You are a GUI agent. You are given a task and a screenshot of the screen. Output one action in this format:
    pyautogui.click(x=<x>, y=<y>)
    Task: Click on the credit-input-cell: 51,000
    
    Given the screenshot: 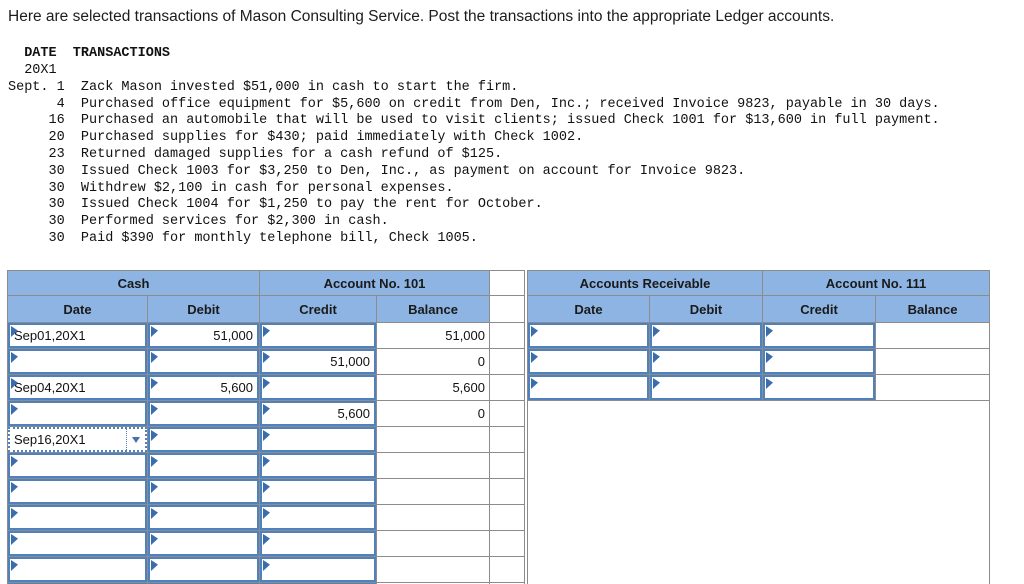 What is the action you would take?
    pyautogui.click(x=318, y=361)
    